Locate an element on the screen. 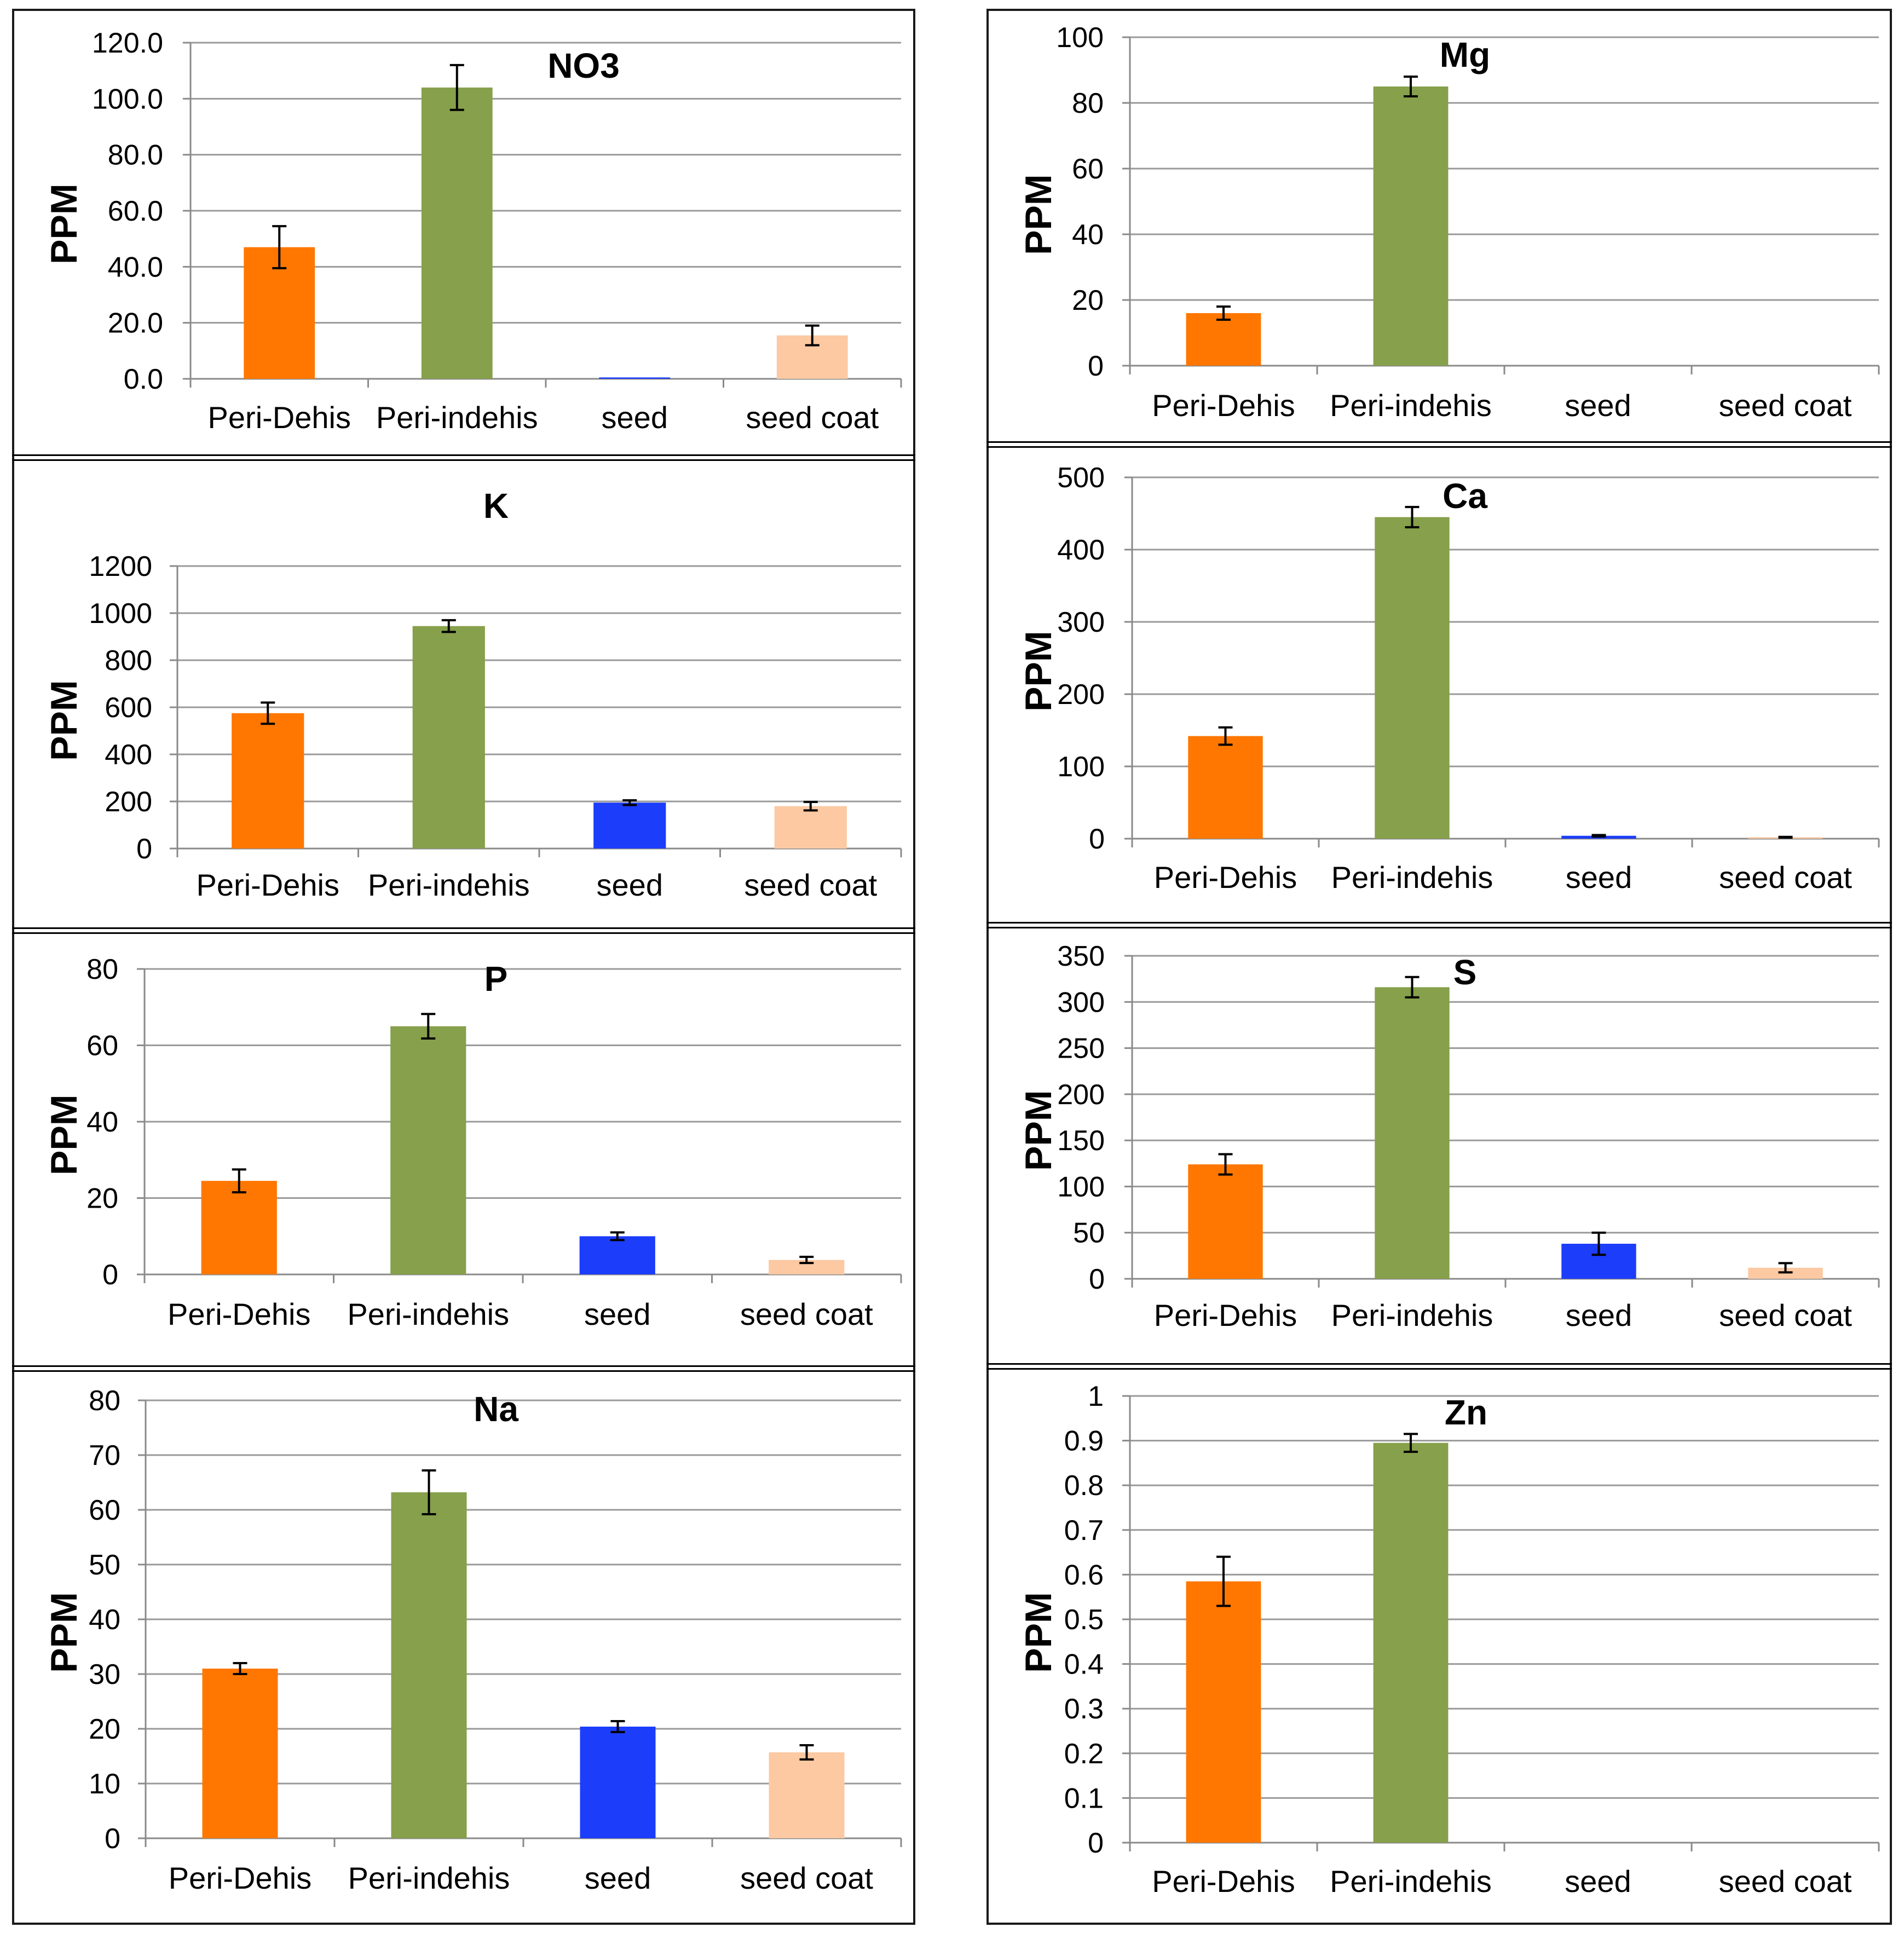 The width and height of the screenshot is (1904, 1933). y-tick-label: 60 is located at coordinates (1088, 169).